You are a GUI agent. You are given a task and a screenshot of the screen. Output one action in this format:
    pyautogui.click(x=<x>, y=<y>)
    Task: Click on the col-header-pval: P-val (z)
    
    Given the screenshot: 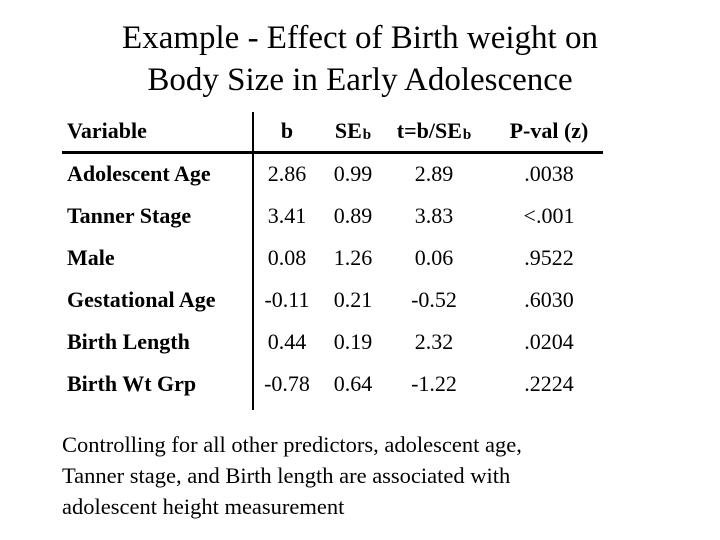 What is the action you would take?
    pyautogui.click(x=549, y=130)
    